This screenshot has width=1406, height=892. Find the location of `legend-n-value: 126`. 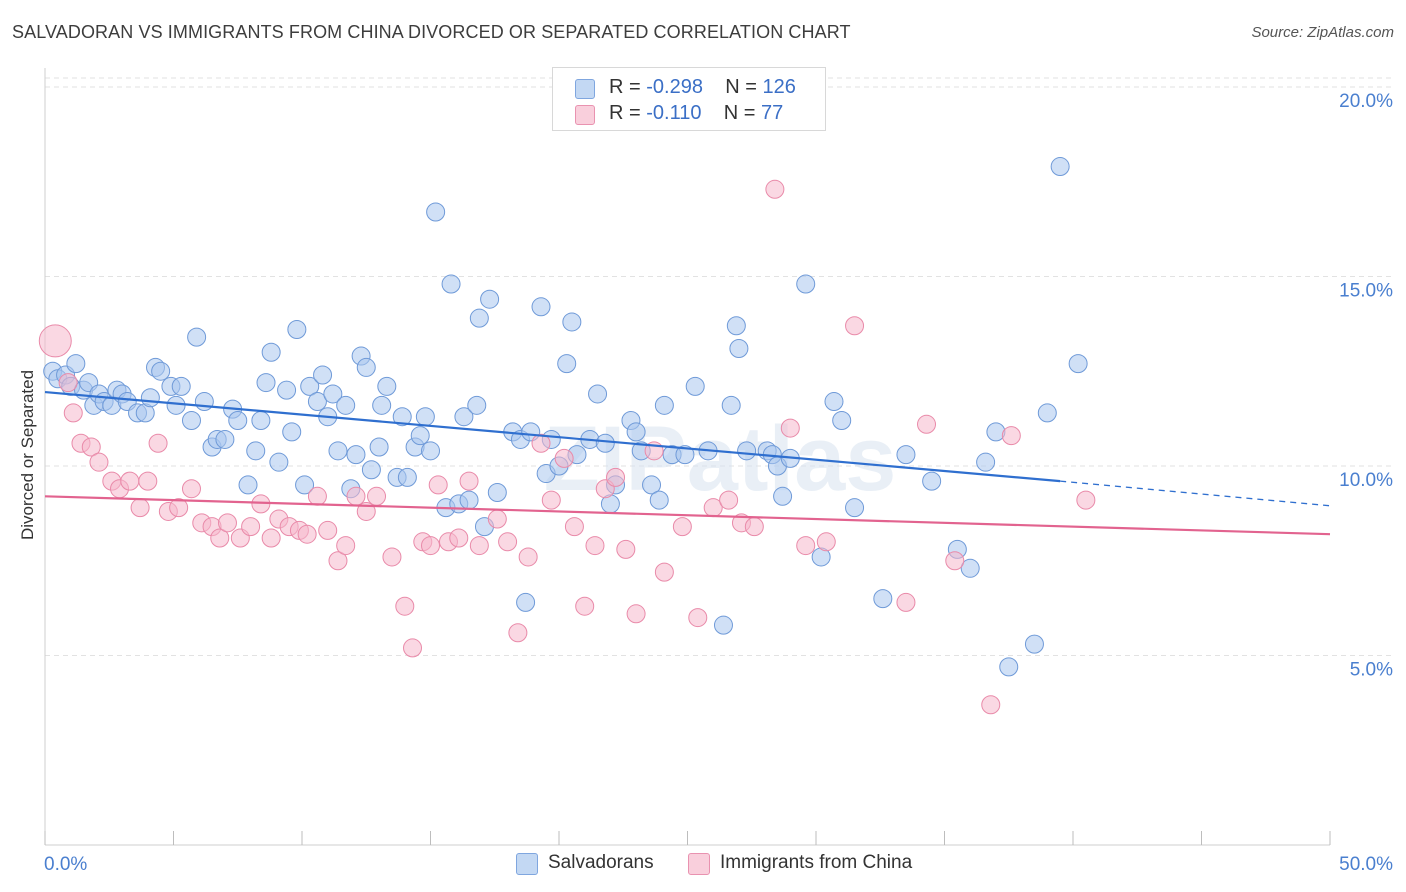

legend-n-value: 126 is located at coordinates (779, 87).